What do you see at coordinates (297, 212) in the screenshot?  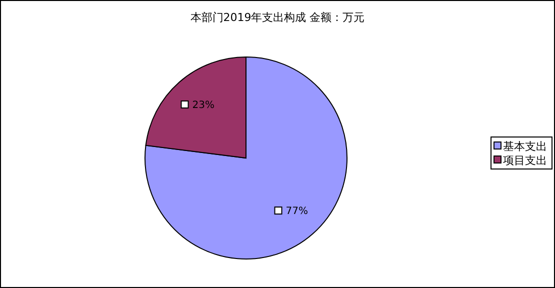 I see `data-label: 77%` at bounding box center [297, 212].